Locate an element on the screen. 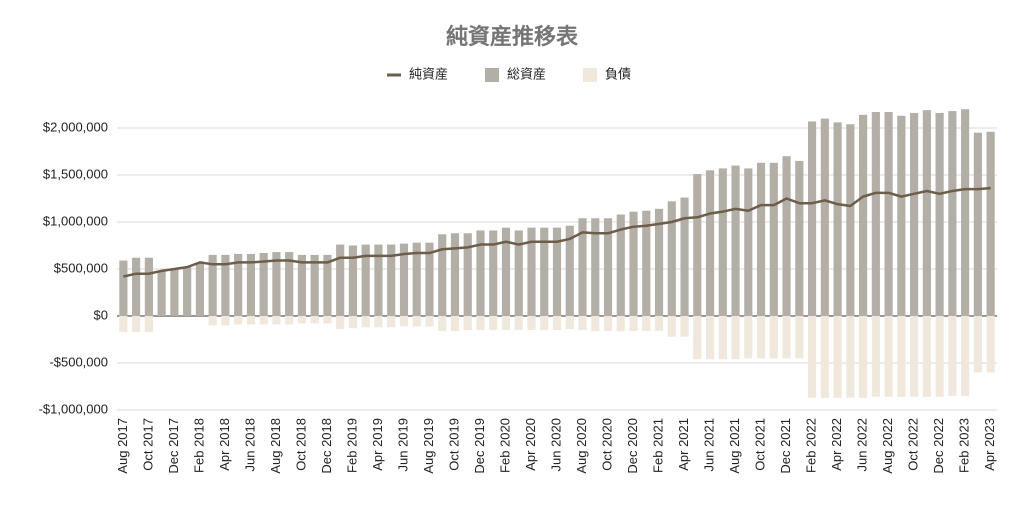 This screenshot has width=1024, height=518. x-tick-label: Aug 2021 is located at coordinates (734, 446).